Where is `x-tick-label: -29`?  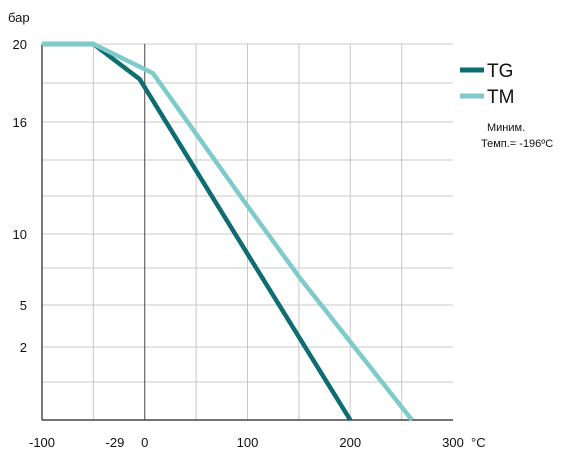
x-tick-label: -29 is located at coordinates (115, 442).